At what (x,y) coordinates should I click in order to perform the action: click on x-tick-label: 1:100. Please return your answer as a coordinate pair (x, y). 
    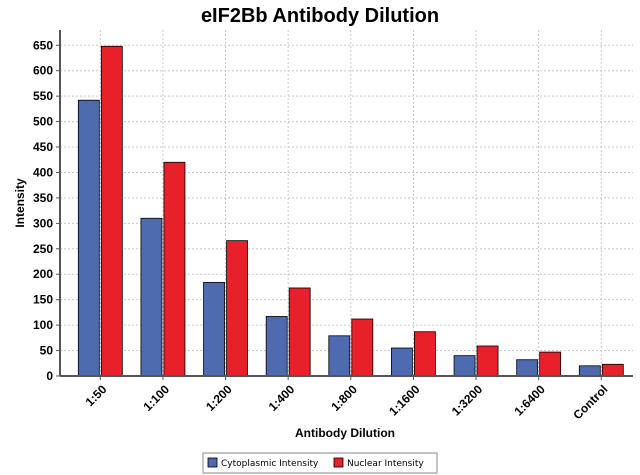
    Looking at the image, I should click on (156, 398).